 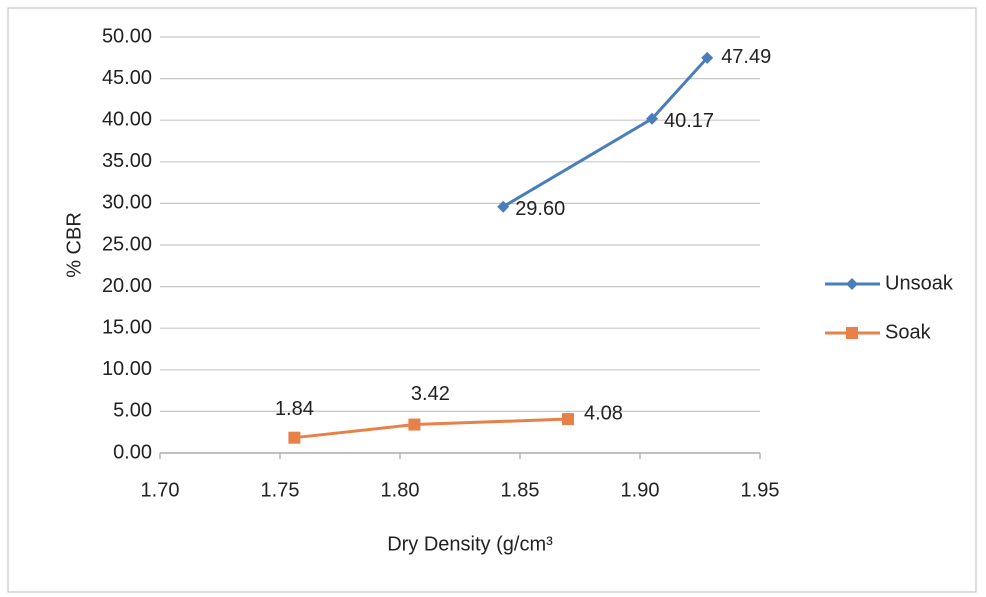 I want to click on legend-label: Soak, so click(x=908, y=332).